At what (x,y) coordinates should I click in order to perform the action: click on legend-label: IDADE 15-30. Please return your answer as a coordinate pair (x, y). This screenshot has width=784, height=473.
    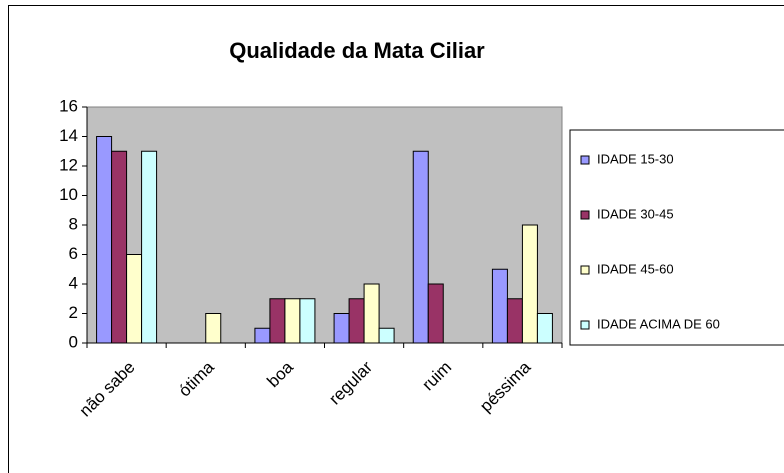
    Looking at the image, I should click on (635, 158).